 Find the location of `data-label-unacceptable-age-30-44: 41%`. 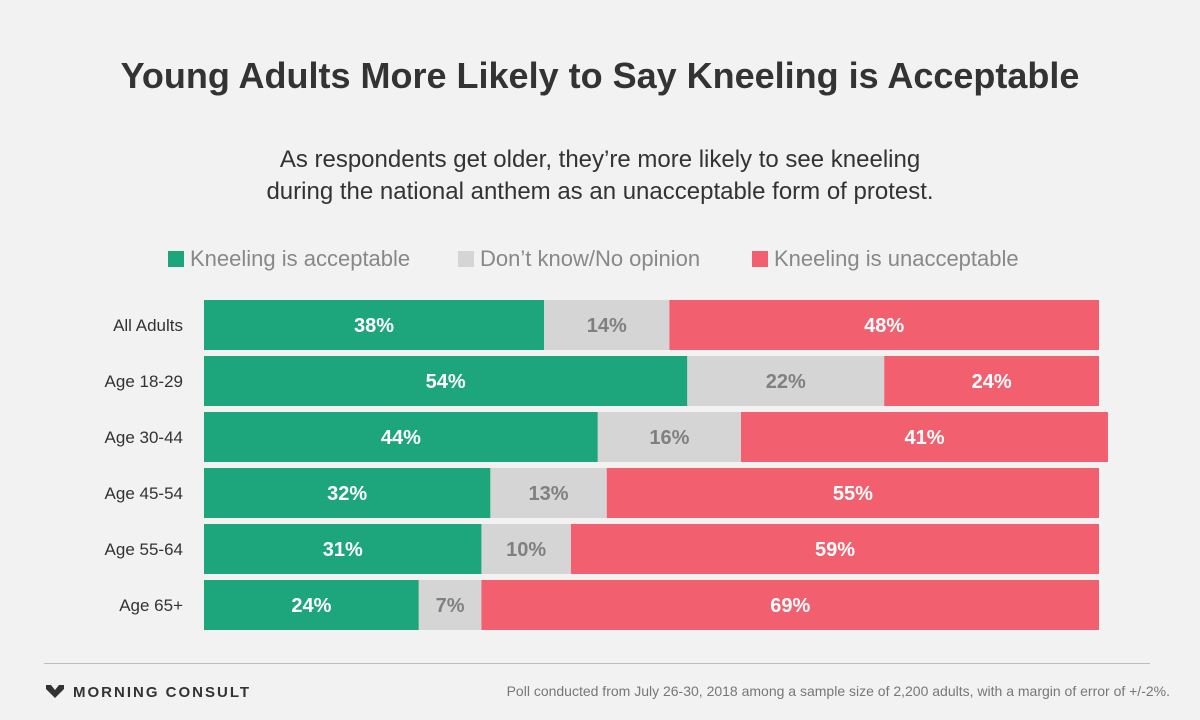

data-label-unacceptable-age-30-44: 41% is located at coordinates (924, 438).